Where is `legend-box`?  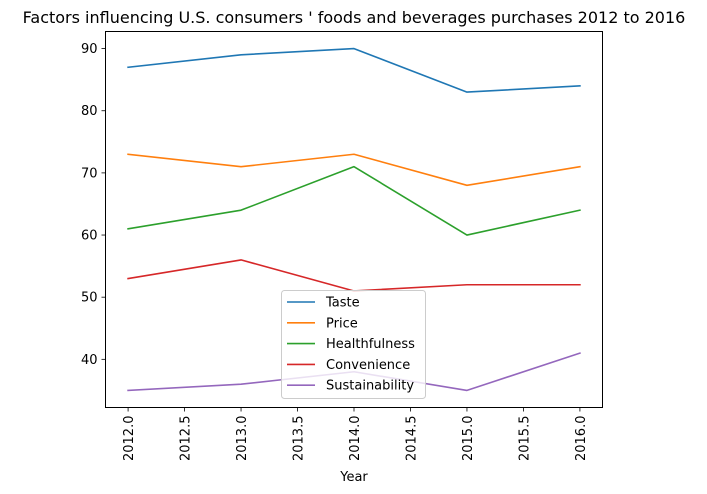
legend-box is located at coordinates (353, 344).